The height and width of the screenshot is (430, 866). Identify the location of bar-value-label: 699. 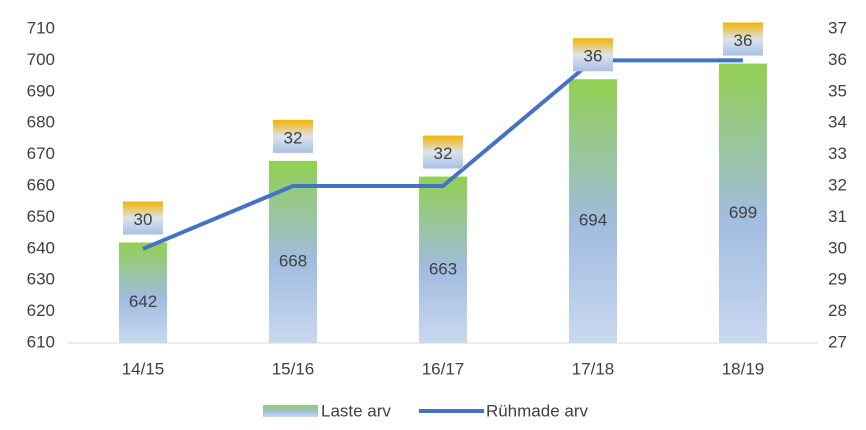
(743, 212).